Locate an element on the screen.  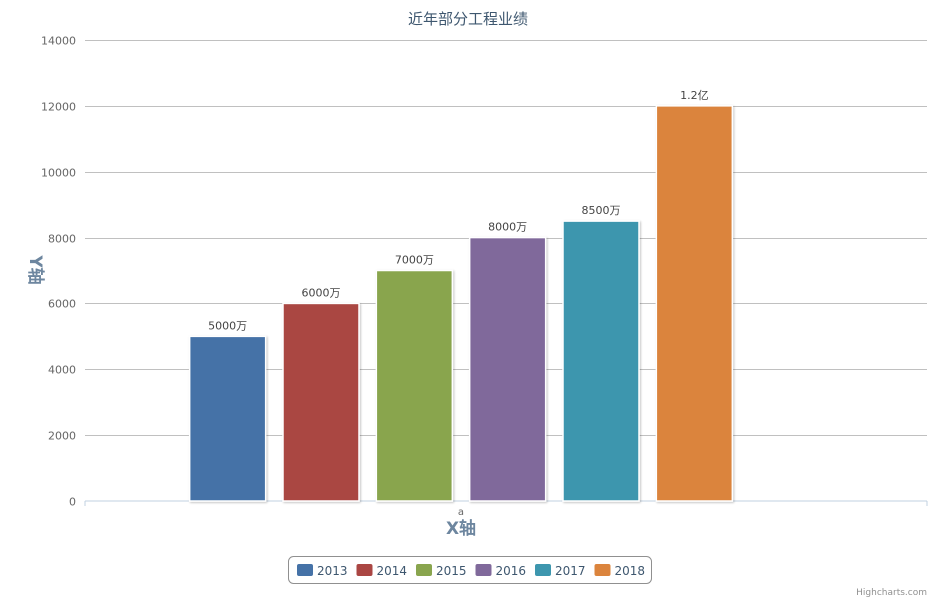
legend-item-2015: 2015 is located at coordinates (441, 571).